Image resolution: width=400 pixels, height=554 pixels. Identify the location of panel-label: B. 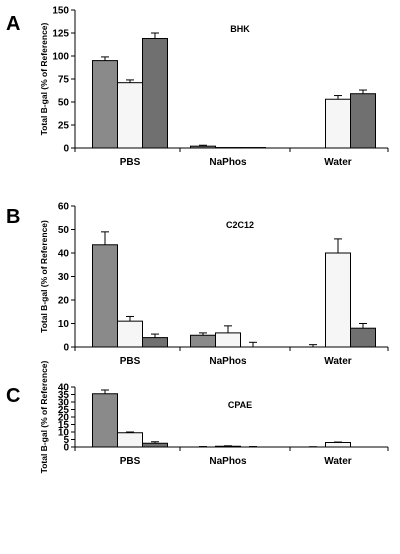
(13, 217).